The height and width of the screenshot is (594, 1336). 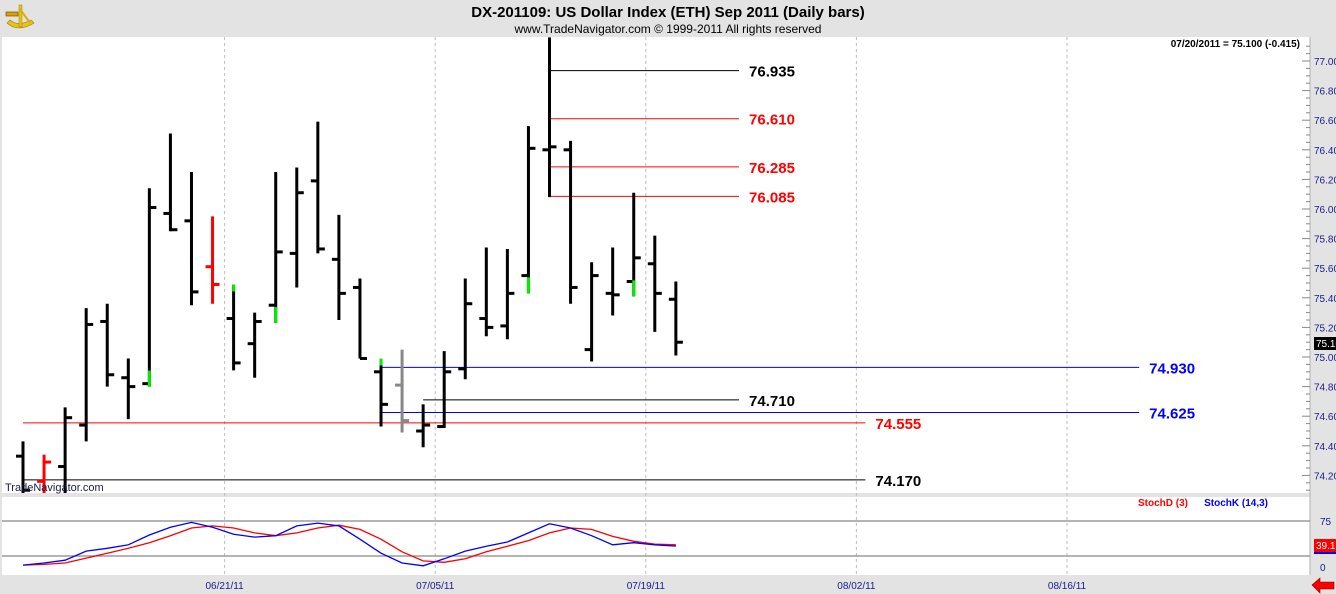 What do you see at coordinates (1325, 328) in the screenshot?
I see `price-tick-label: 75.200` at bounding box center [1325, 328].